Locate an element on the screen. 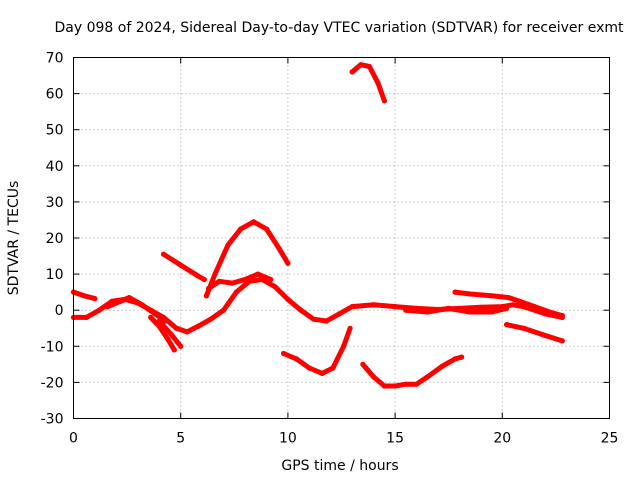 Image resolution: width=640 pixels, height=480 pixels. y-tick-label: 30 is located at coordinates (55, 203).